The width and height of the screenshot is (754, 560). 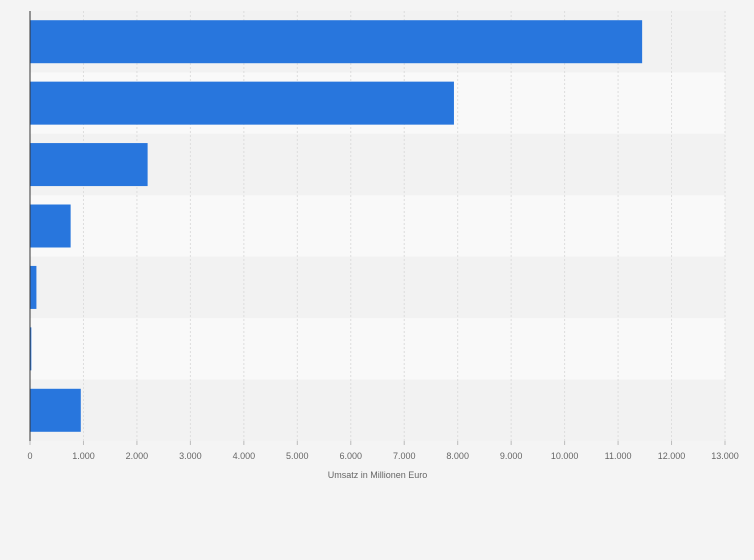 I want to click on tick-label: 11.000, so click(x=618, y=456).